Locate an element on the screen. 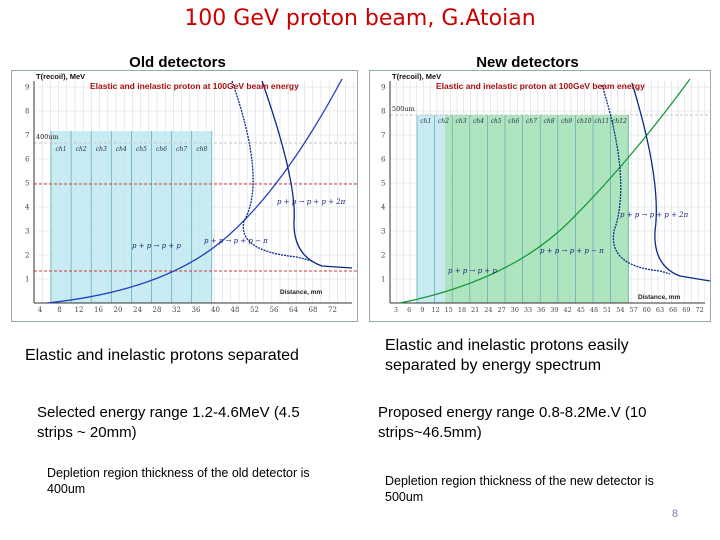  x-tick-label: 8 is located at coordinates (59, 310).